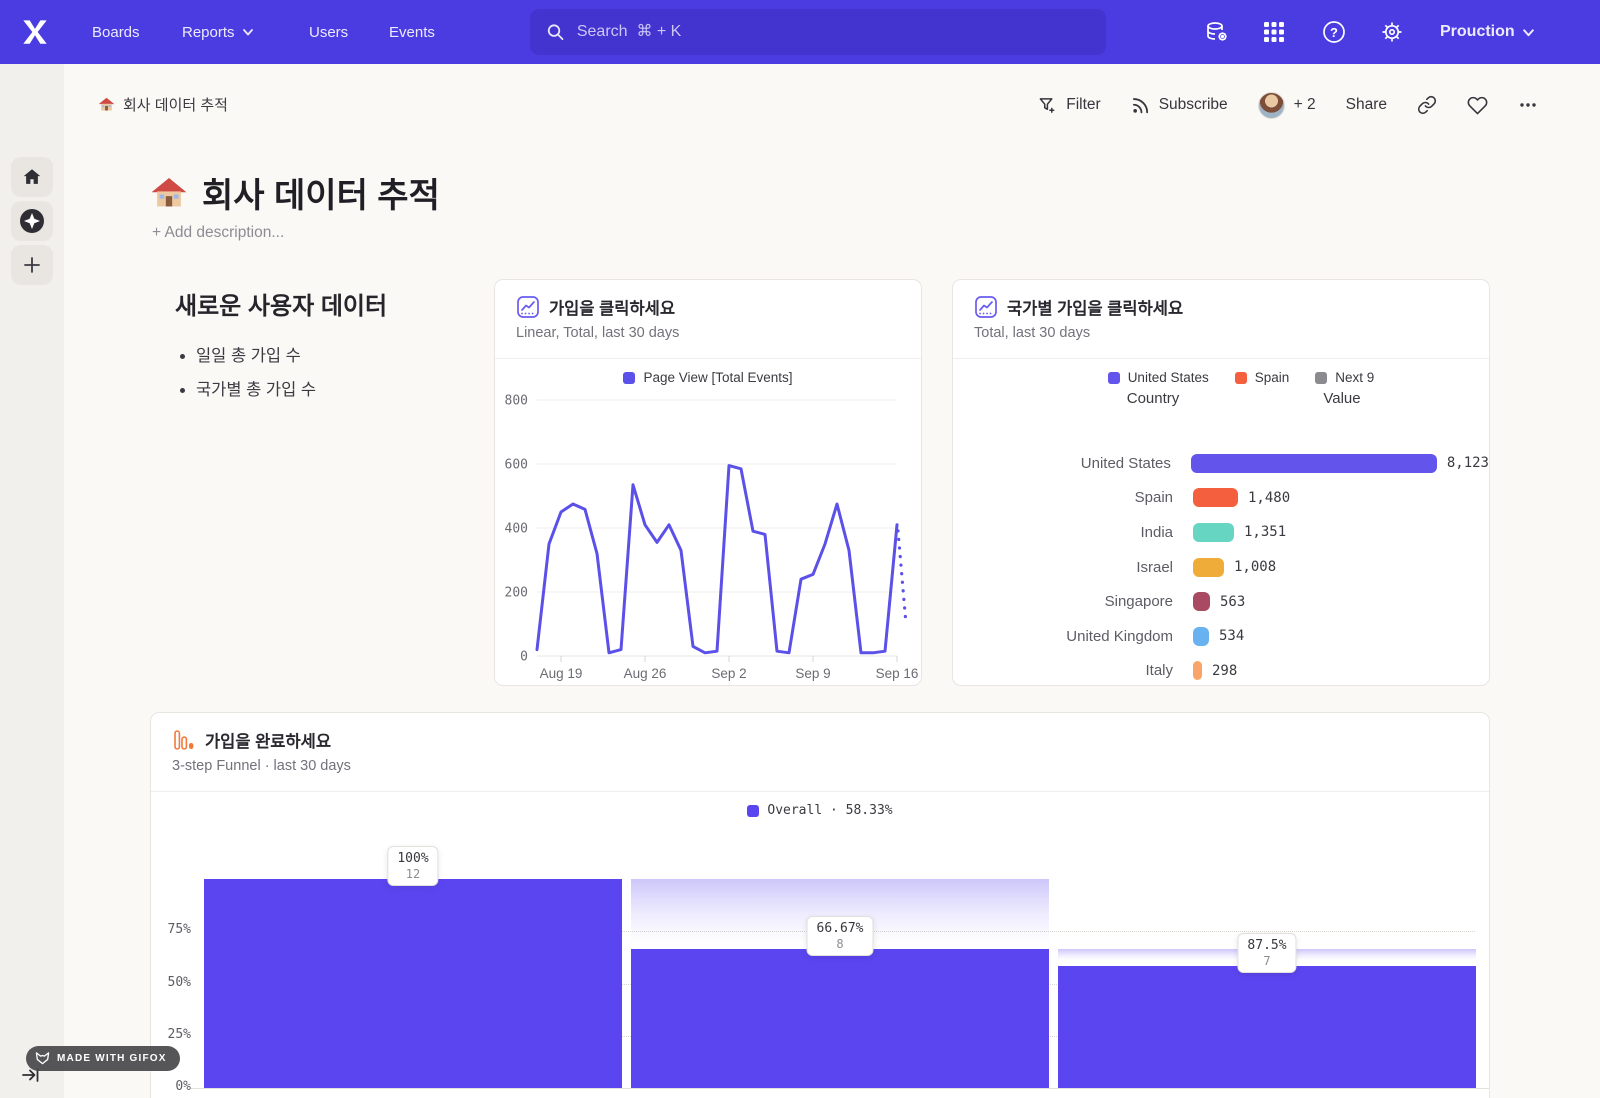  I want to click on legend-item: Page View [Total Events], so click(708, 377).